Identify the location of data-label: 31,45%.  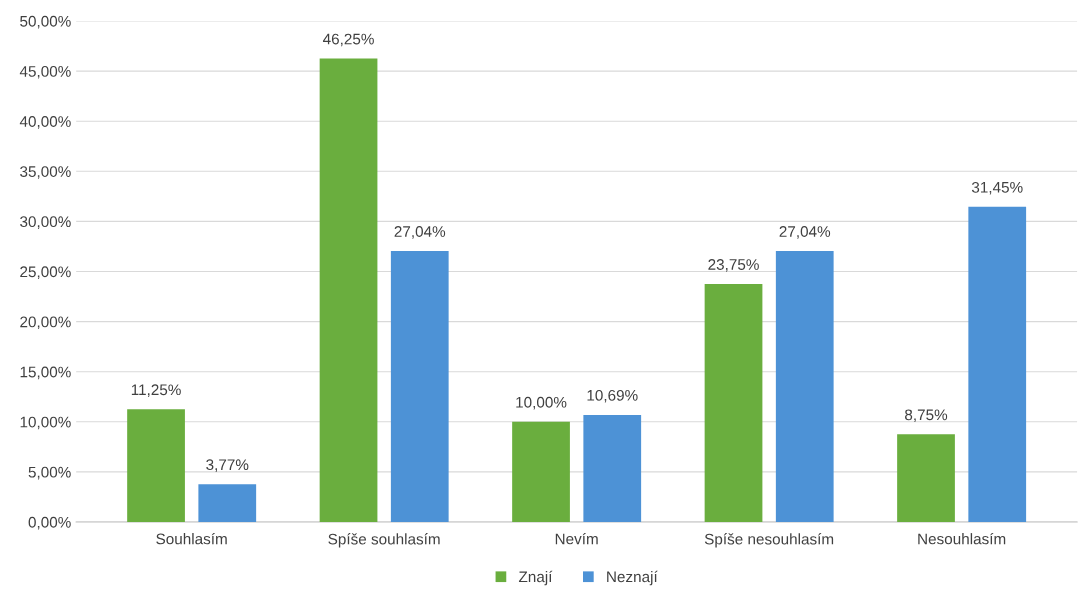
(997, 188).